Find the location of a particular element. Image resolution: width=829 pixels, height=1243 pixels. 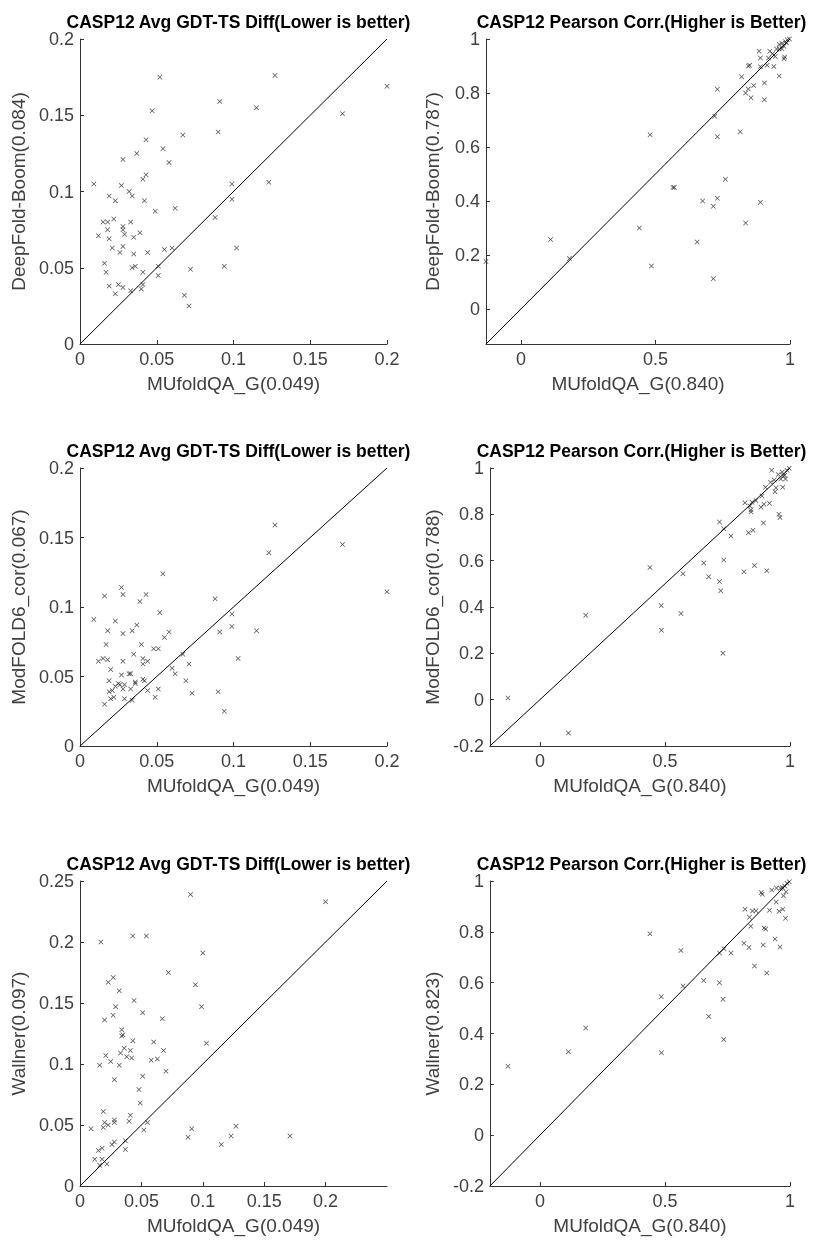

y-tick-label: 0.25 is located at coordinates (56, 881).